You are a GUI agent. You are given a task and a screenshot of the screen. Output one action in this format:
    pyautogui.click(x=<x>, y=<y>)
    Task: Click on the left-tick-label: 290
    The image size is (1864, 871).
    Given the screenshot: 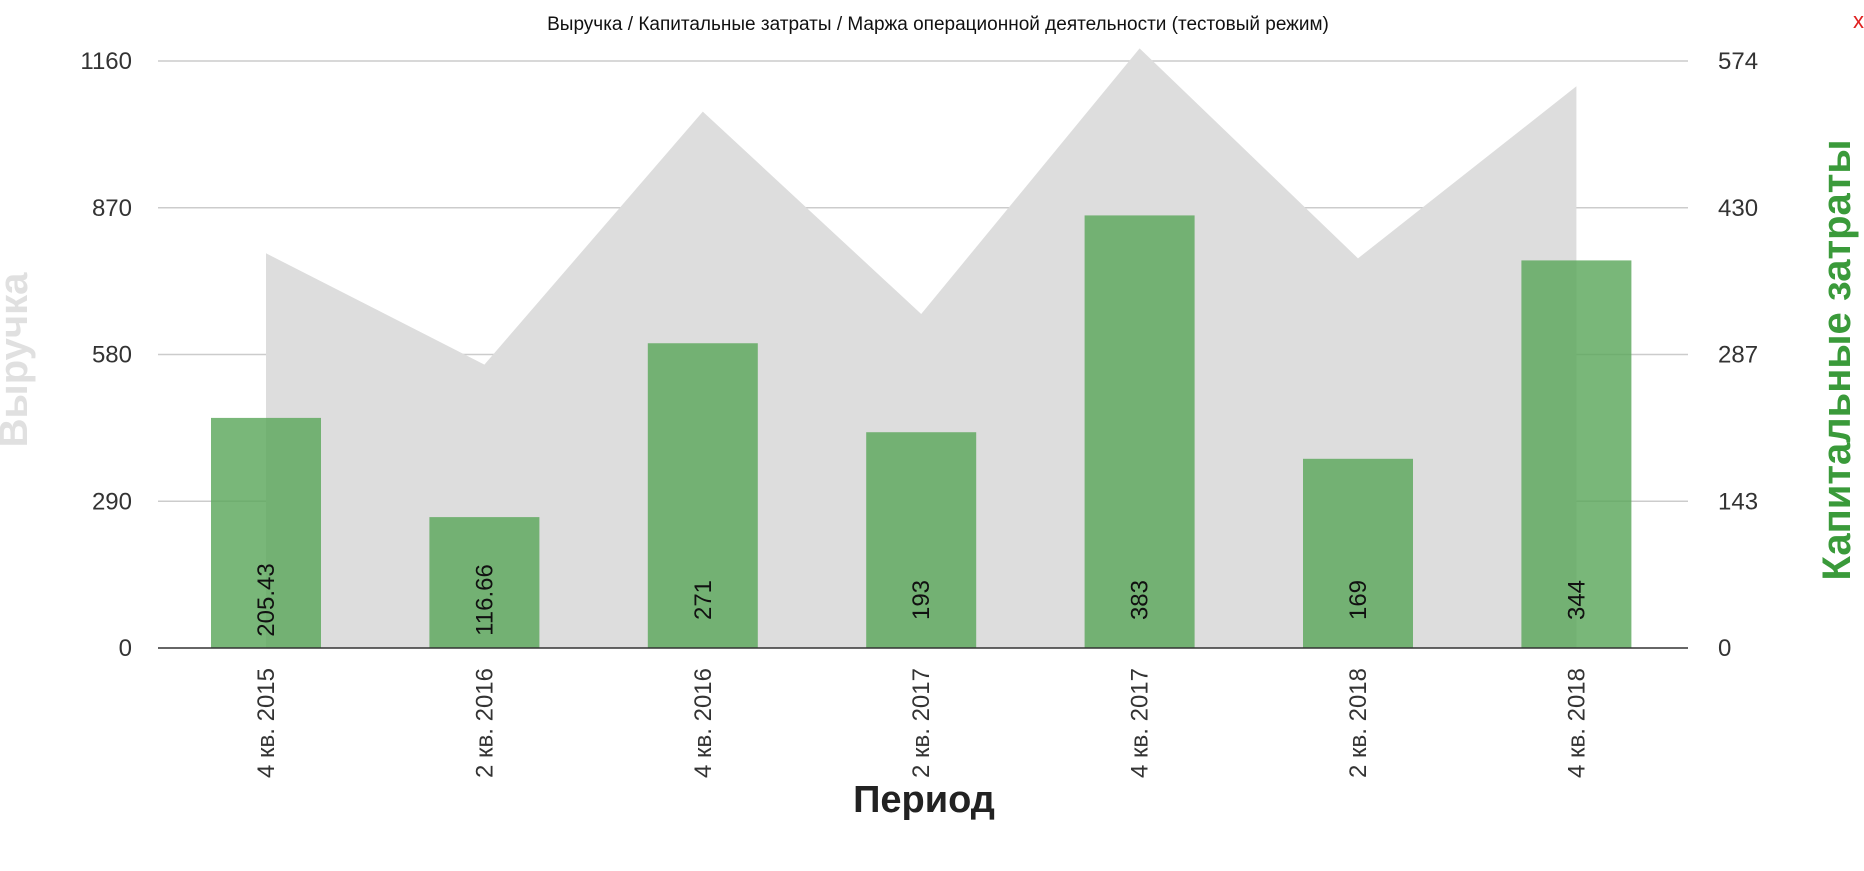 What is the action you would take?
    pyautogui.click(x=112, y=501)
    